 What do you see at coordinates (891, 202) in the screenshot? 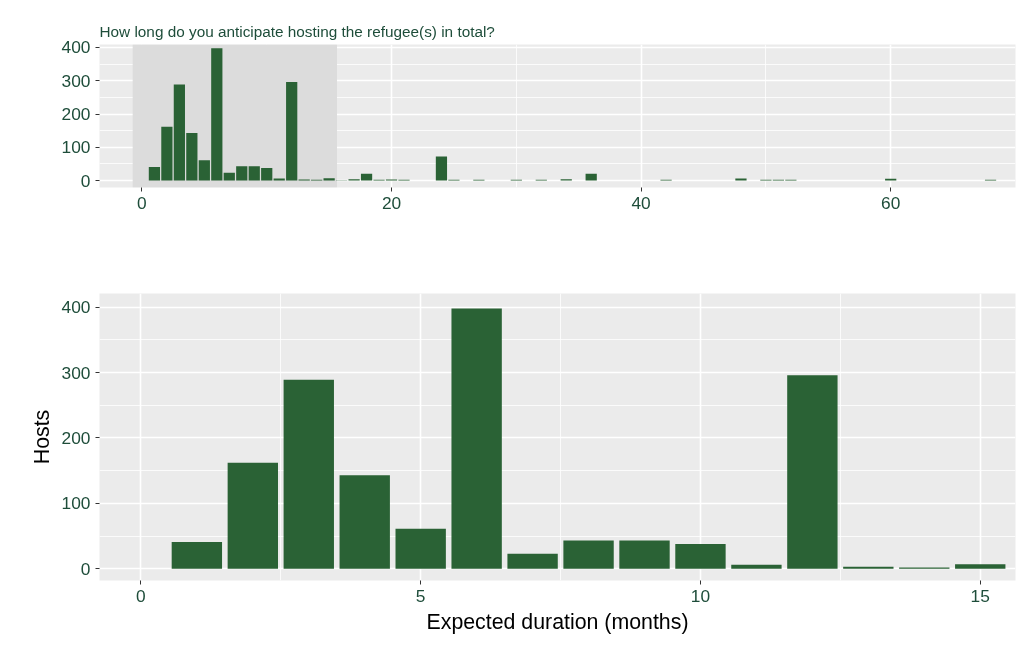
I see `x-tick-label: 60` at bounding box center [891, 202].